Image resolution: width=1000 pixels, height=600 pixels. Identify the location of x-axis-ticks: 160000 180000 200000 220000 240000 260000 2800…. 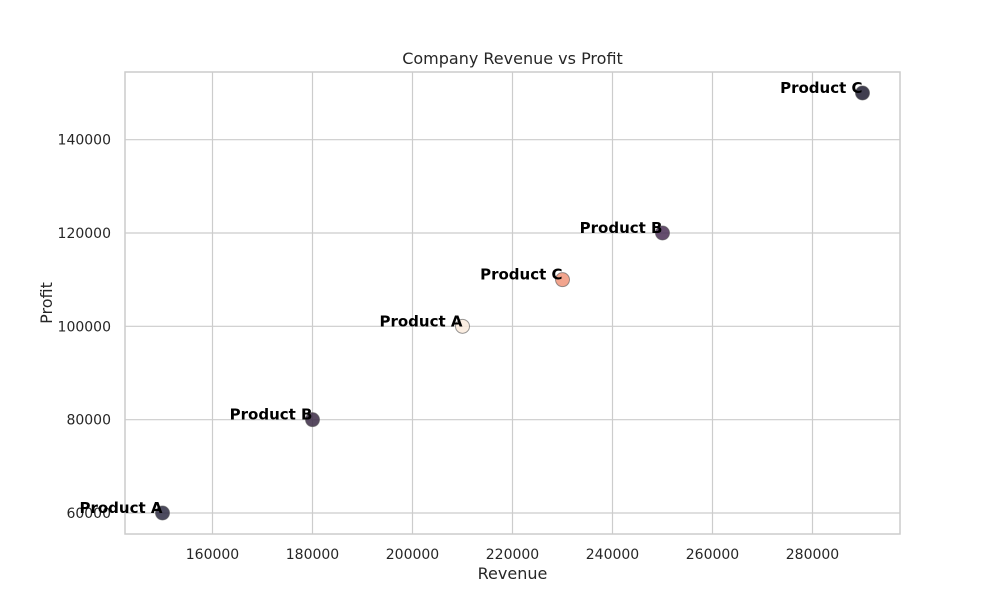
(512, 555).